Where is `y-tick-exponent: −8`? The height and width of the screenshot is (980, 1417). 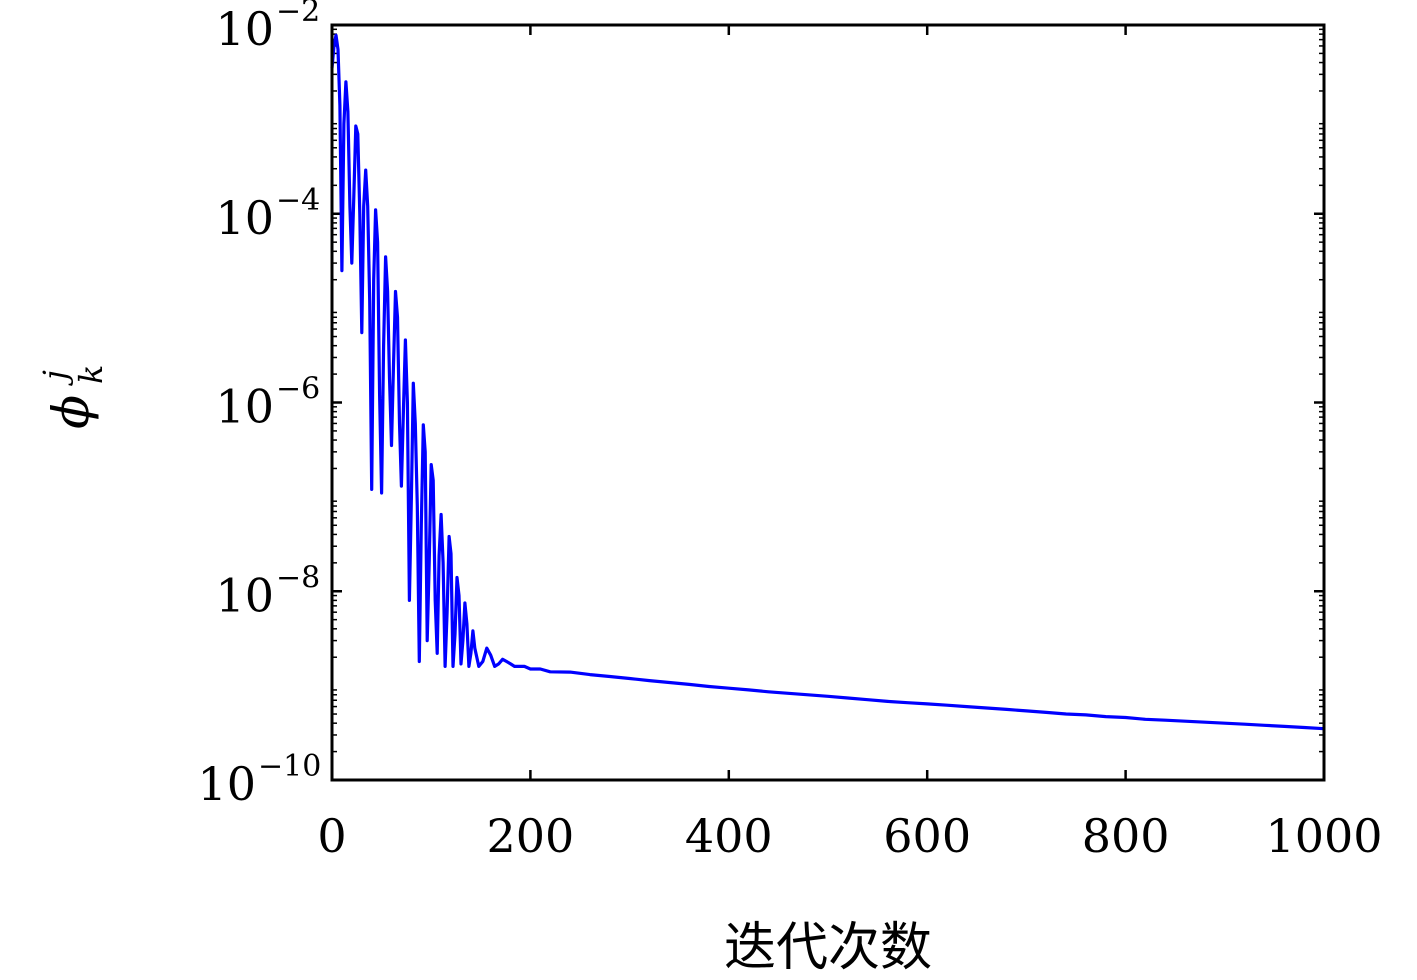 y-tick-exponent: −8 is located at coordinates (298, 577).